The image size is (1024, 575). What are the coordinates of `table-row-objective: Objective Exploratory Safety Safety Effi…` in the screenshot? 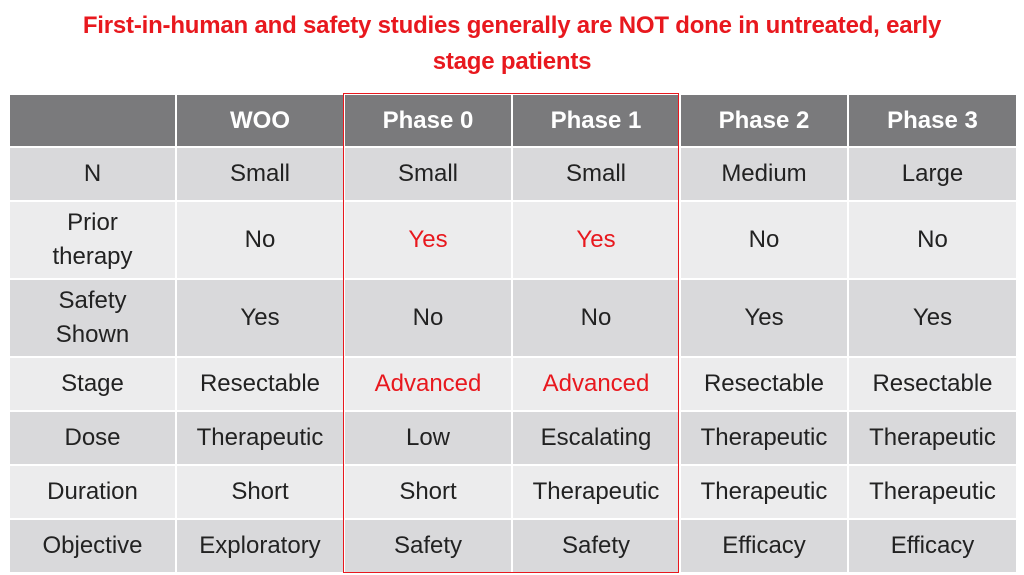 It's located at (513, 546).